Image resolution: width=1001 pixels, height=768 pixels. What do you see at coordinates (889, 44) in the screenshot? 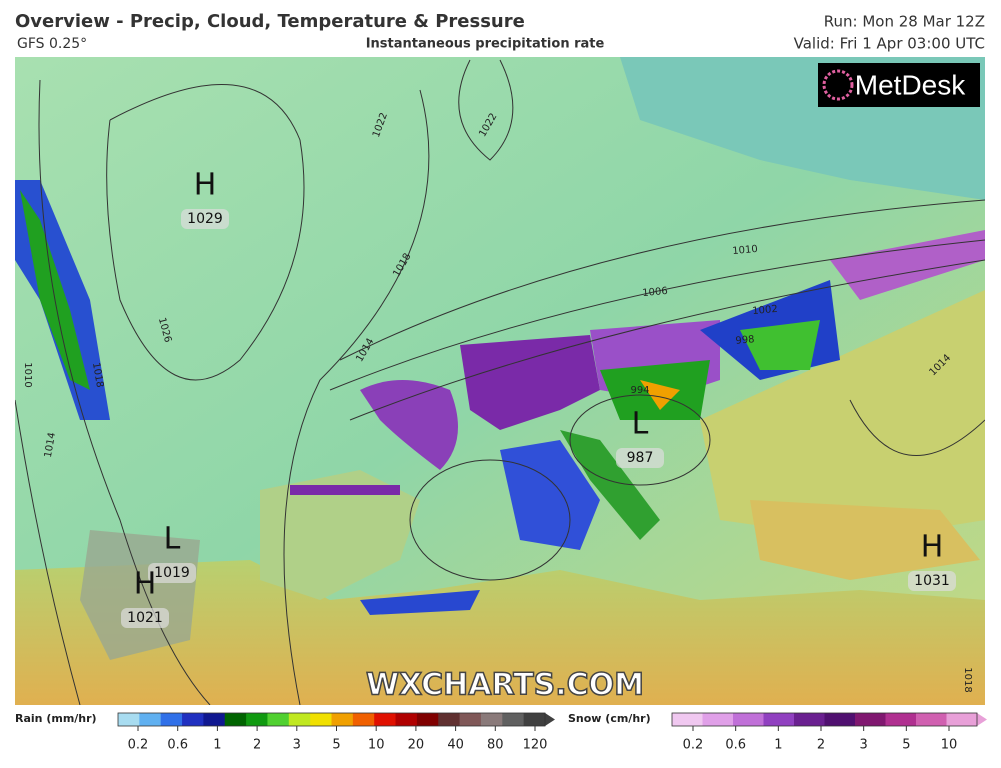
I see `valid-time: Valid: Fri 1 Apr 03:00 UTC` at bounding box center [889, 44].